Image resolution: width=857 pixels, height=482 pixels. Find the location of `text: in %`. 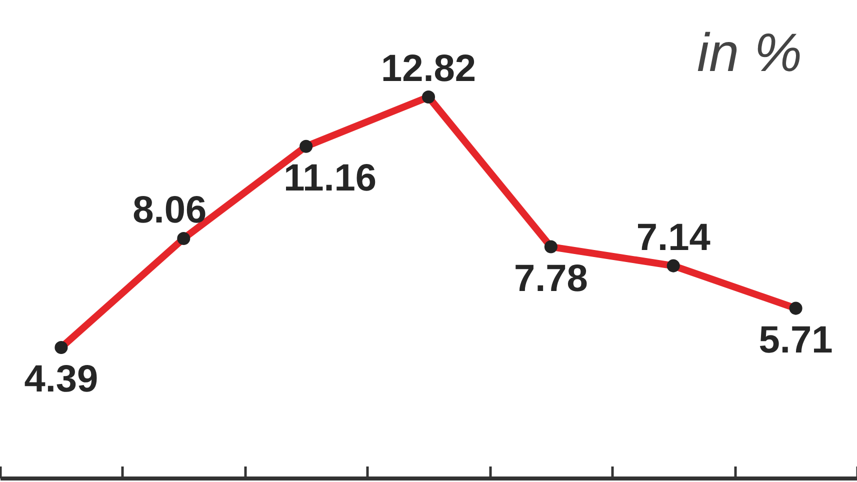

text: in % is located at coordinates (749, 53).